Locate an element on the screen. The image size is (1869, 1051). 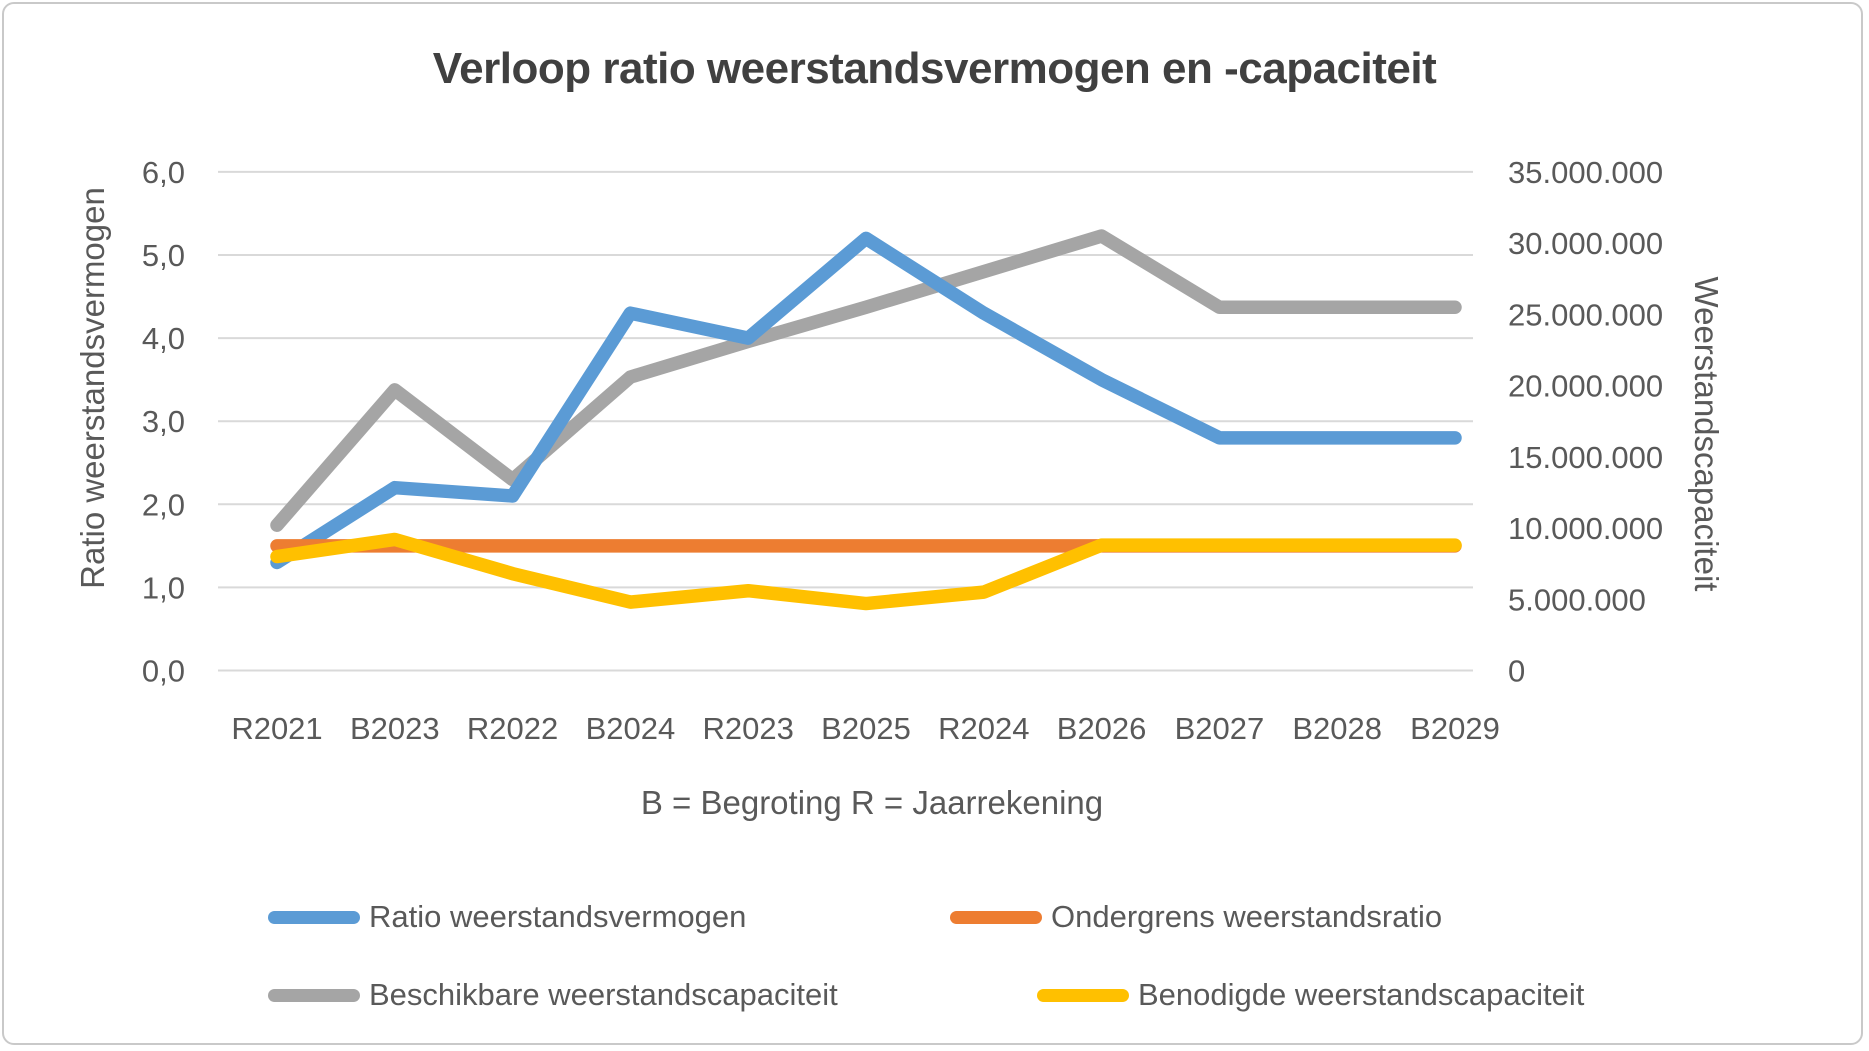
y-axis-left-tick-label: 4,0 is located at coordinates (163, 338).